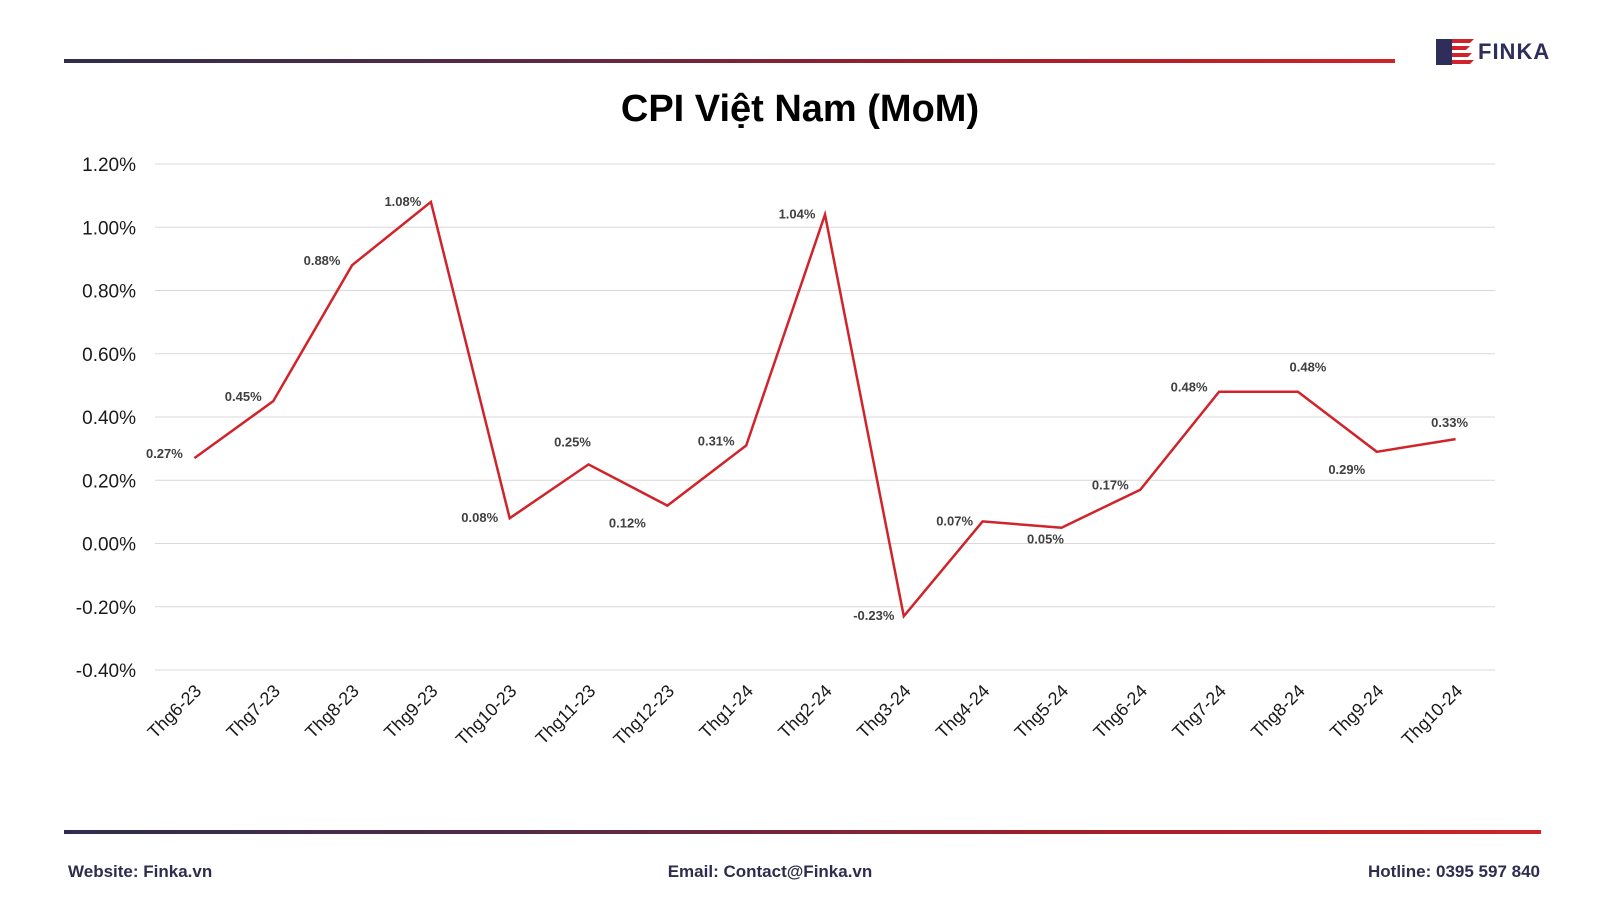  I want to click on x-tick-label: Thg11-23, so click(566, 715).